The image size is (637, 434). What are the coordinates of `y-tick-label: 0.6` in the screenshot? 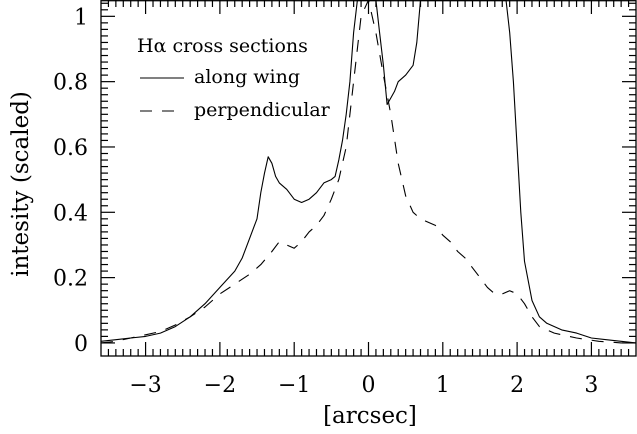 It's located at (70, 148).